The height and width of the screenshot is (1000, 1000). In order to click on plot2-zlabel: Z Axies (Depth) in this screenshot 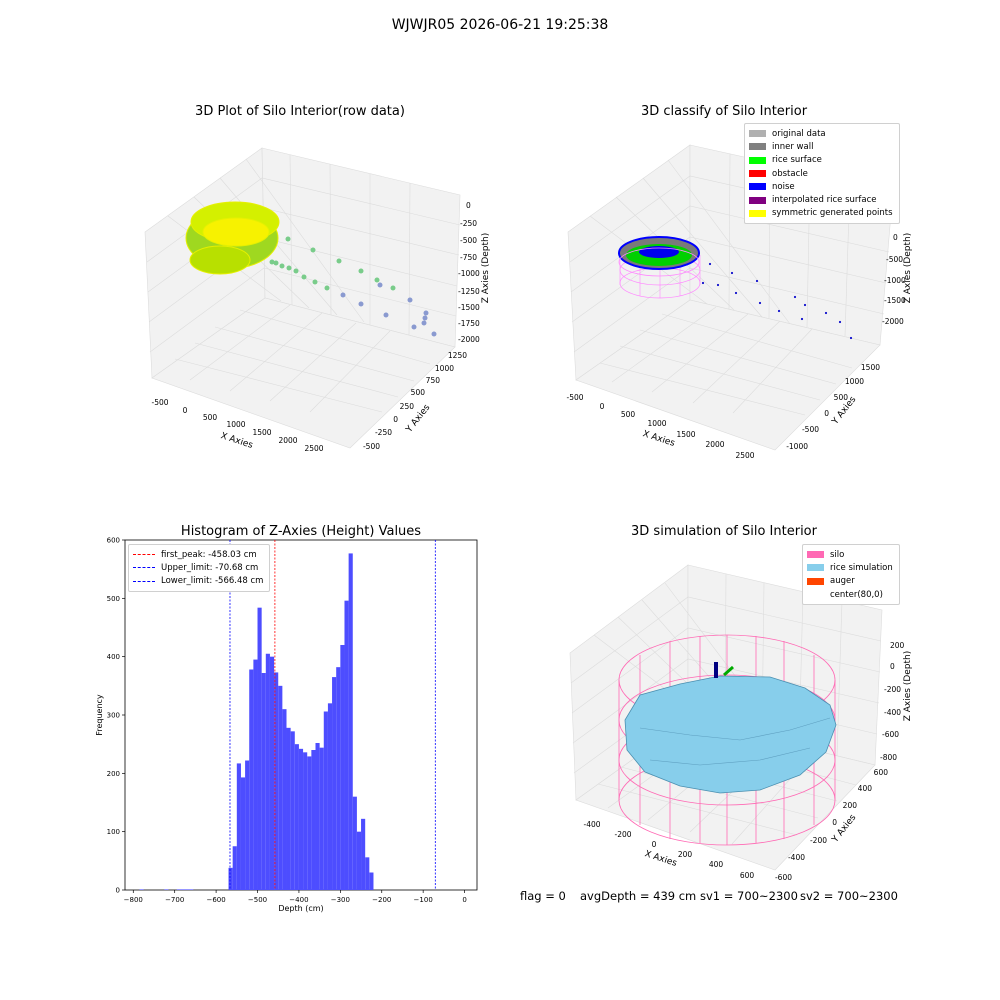, I will do `click(908, 268)`.